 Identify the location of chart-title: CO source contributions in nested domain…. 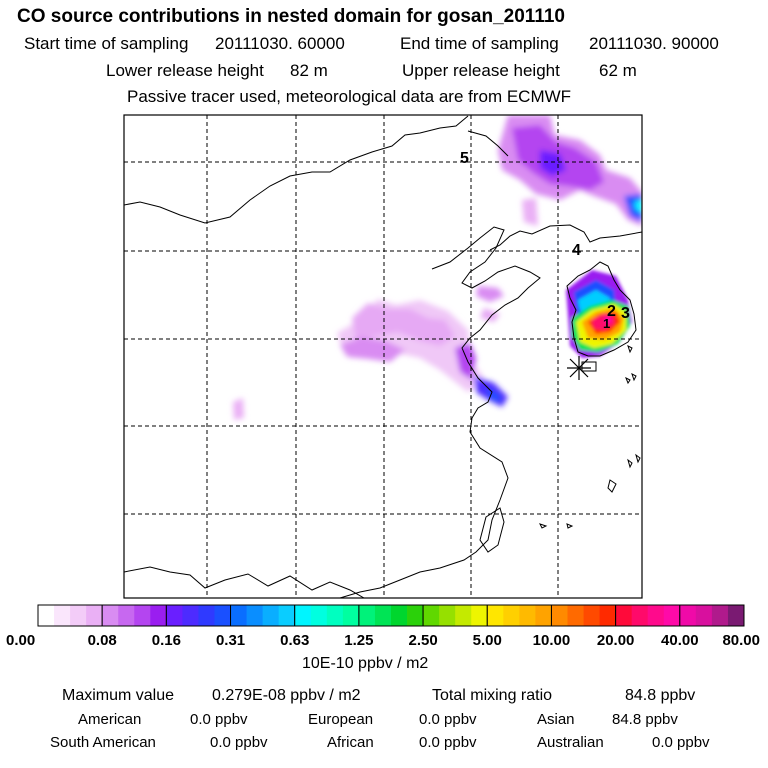
(291, 16).